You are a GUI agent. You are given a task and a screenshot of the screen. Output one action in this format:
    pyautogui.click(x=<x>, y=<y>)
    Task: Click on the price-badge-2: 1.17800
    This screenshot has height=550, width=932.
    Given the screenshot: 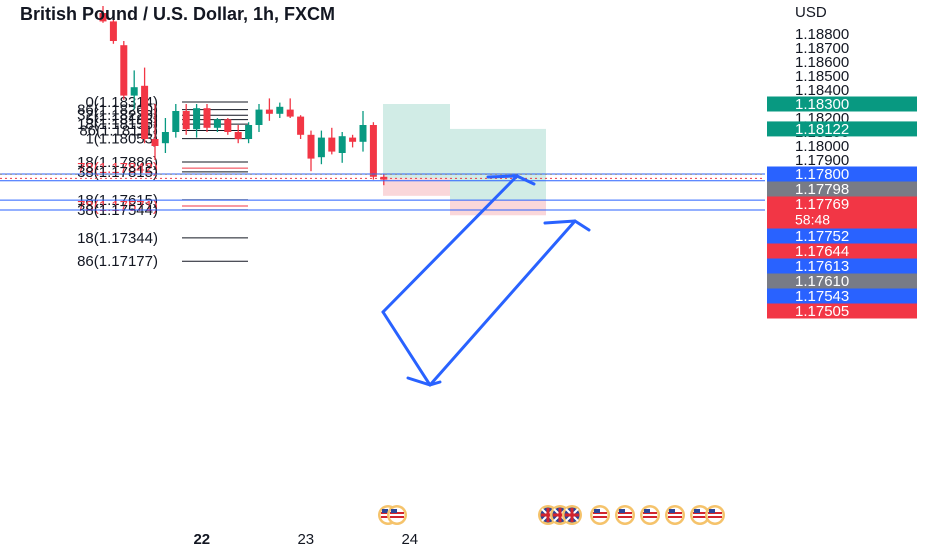 What is the action you would take?
    pyautogui.click(x=842, y=174)
    